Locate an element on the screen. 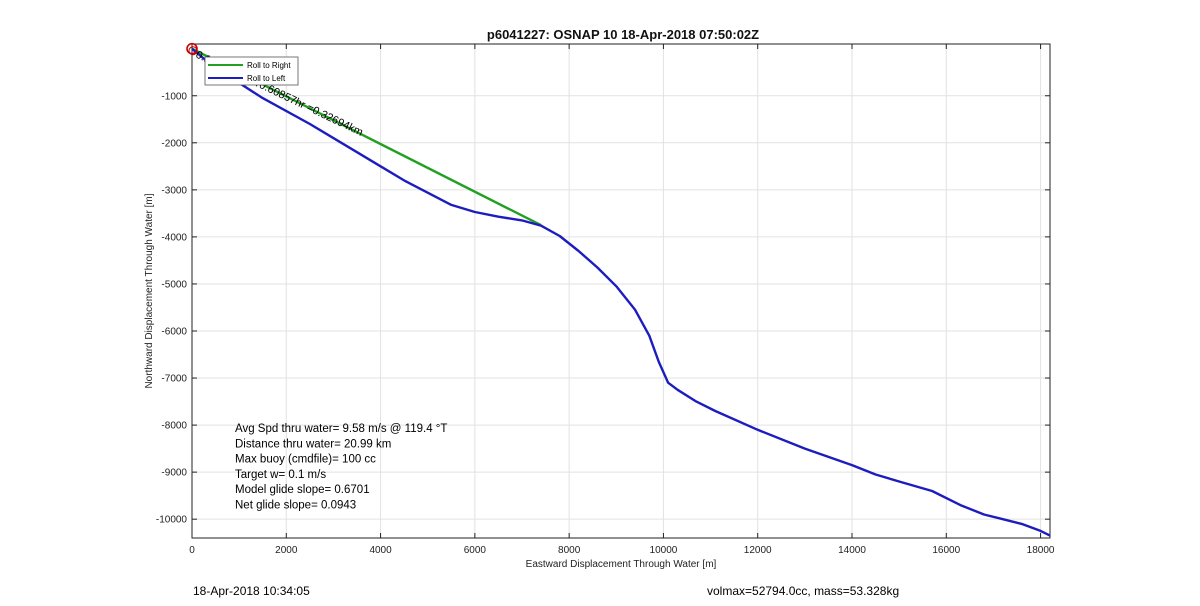 This screenshot has height=606, width=1200. x-tick-label: 0 is located at coordinates (192, 550).